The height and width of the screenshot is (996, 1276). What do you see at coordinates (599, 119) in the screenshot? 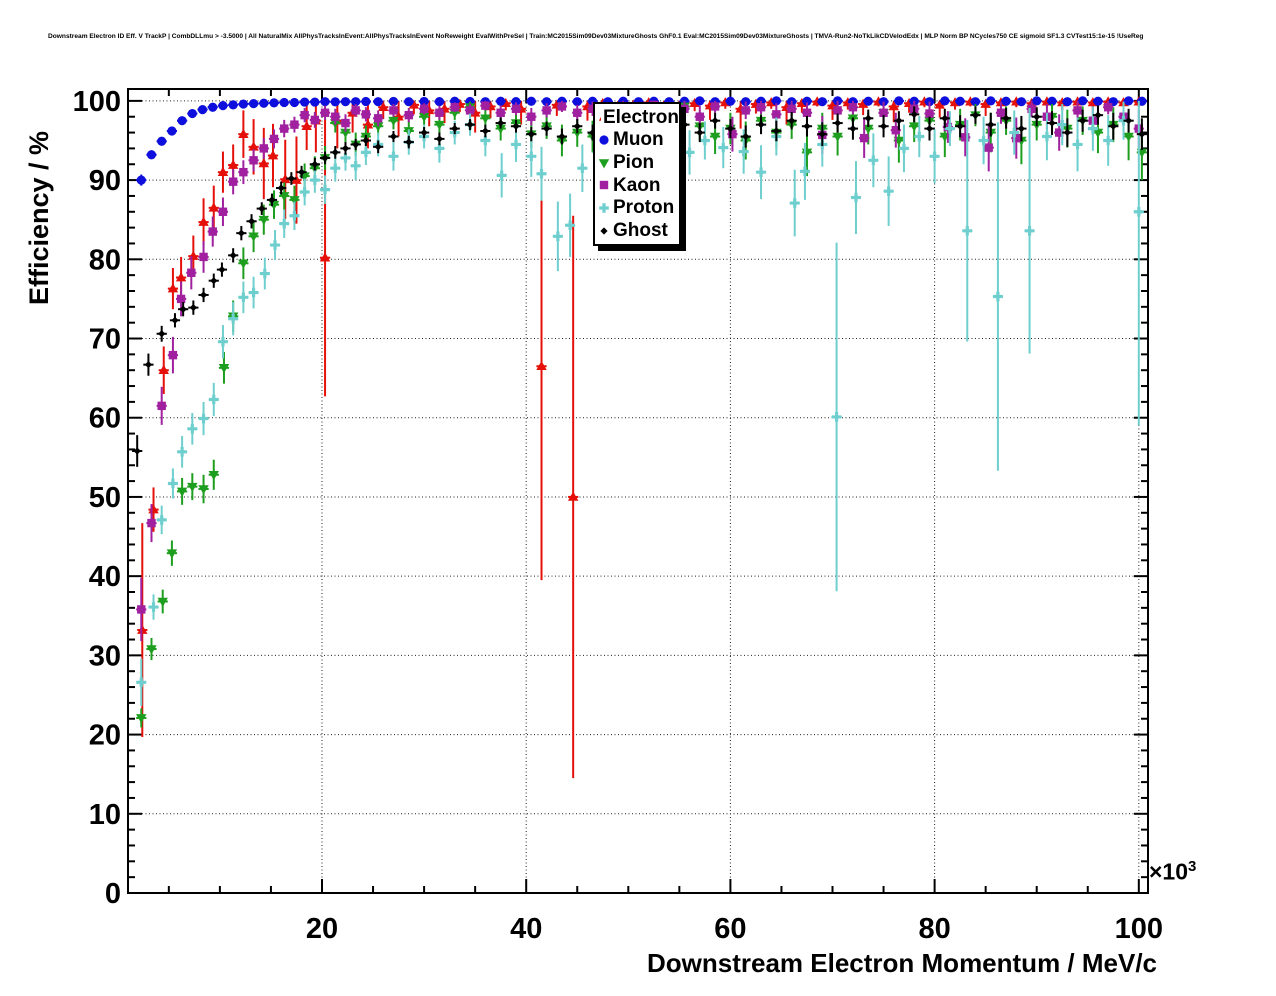
I see `electron-marker-icon` at bounding box center [599, 119].